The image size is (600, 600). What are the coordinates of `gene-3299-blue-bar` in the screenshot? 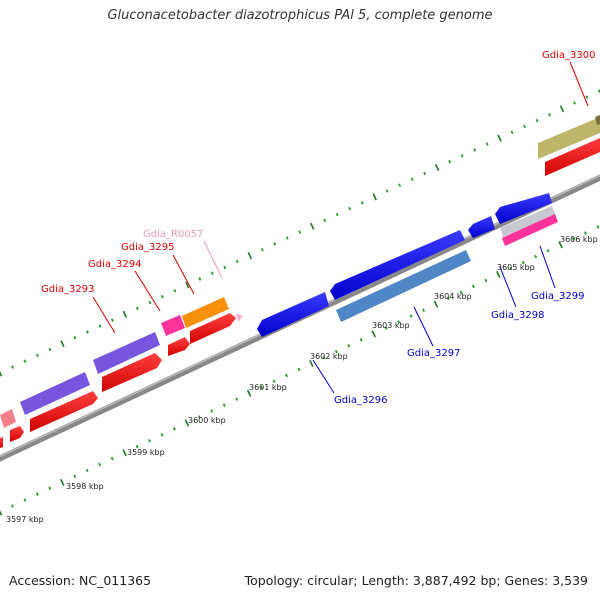 It's located at (523, 208).